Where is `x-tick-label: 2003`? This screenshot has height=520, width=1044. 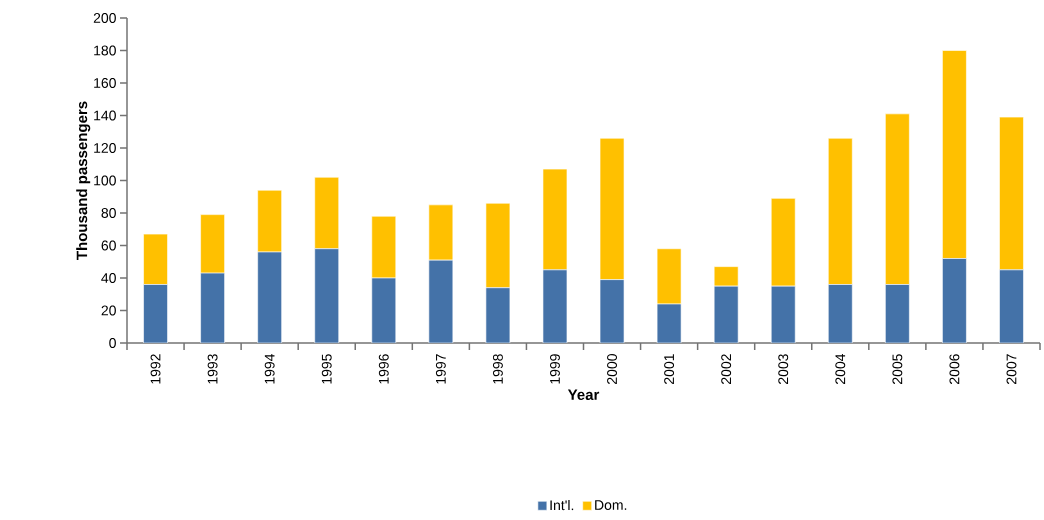 x-tick-label: 2003 is located at coordinates (783, 369).